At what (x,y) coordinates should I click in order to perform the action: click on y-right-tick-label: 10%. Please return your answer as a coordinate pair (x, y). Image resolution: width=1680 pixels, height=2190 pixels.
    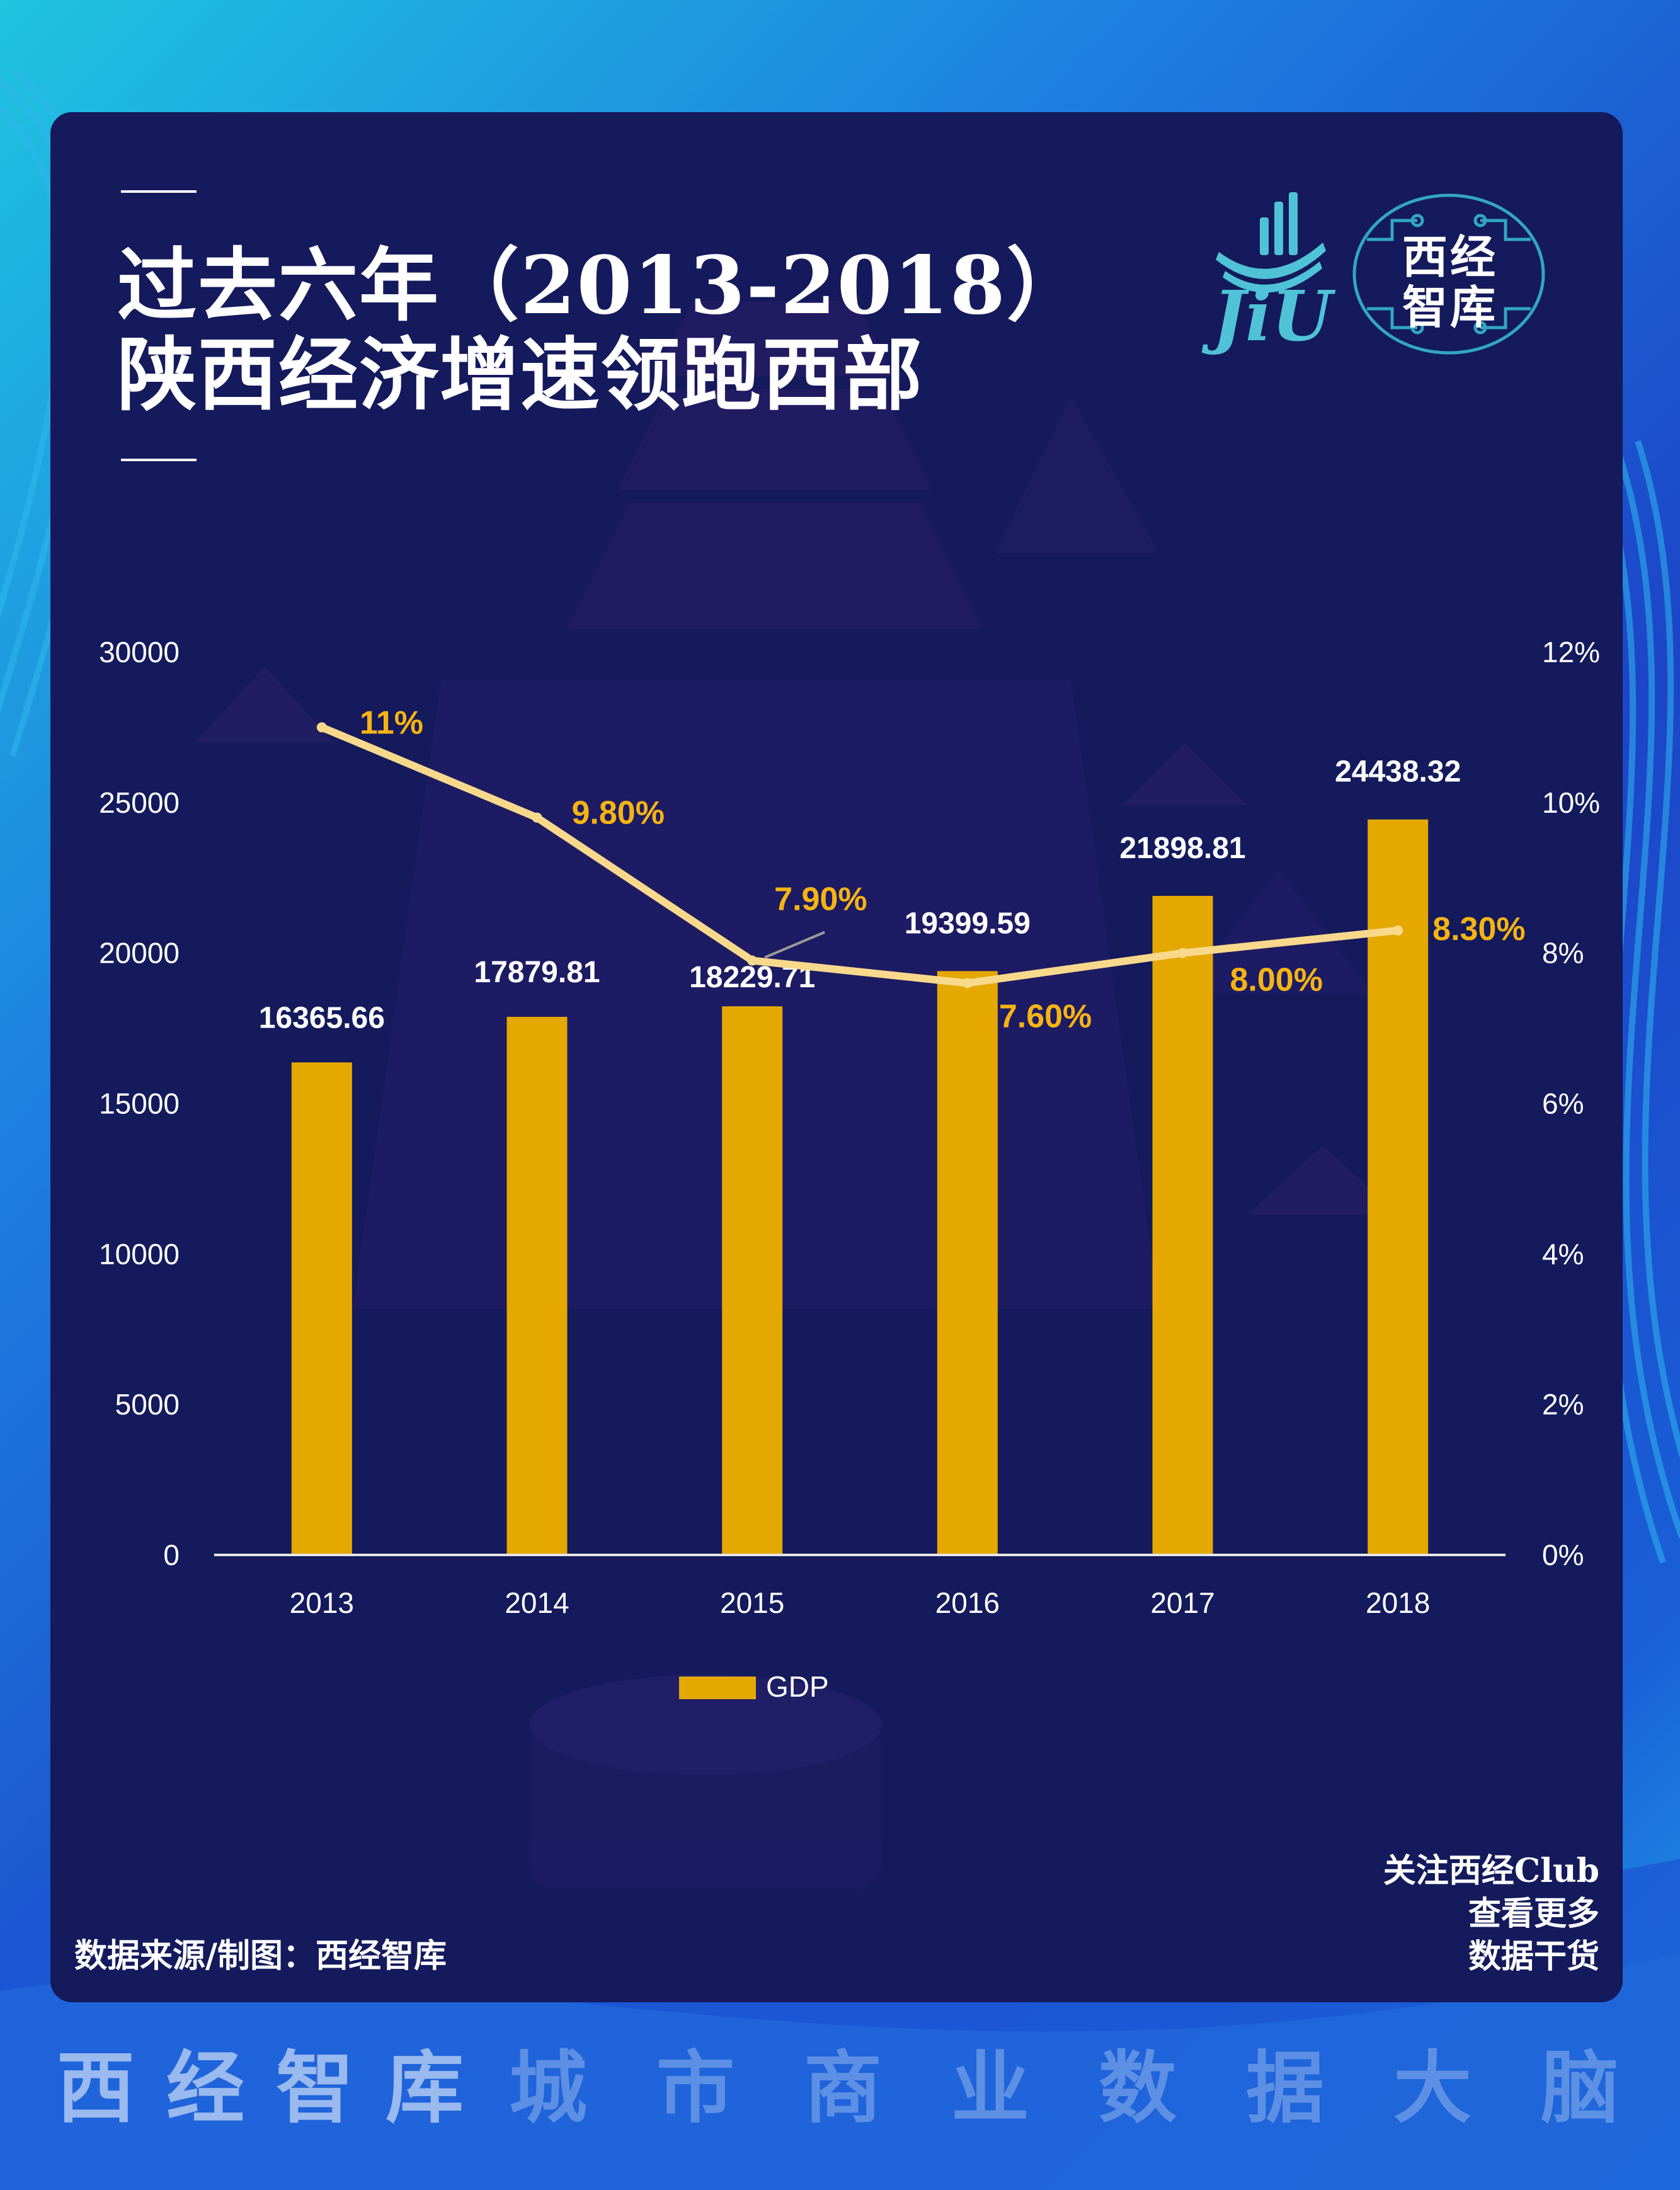
    Looking at the image, I should click on (1571, 802).